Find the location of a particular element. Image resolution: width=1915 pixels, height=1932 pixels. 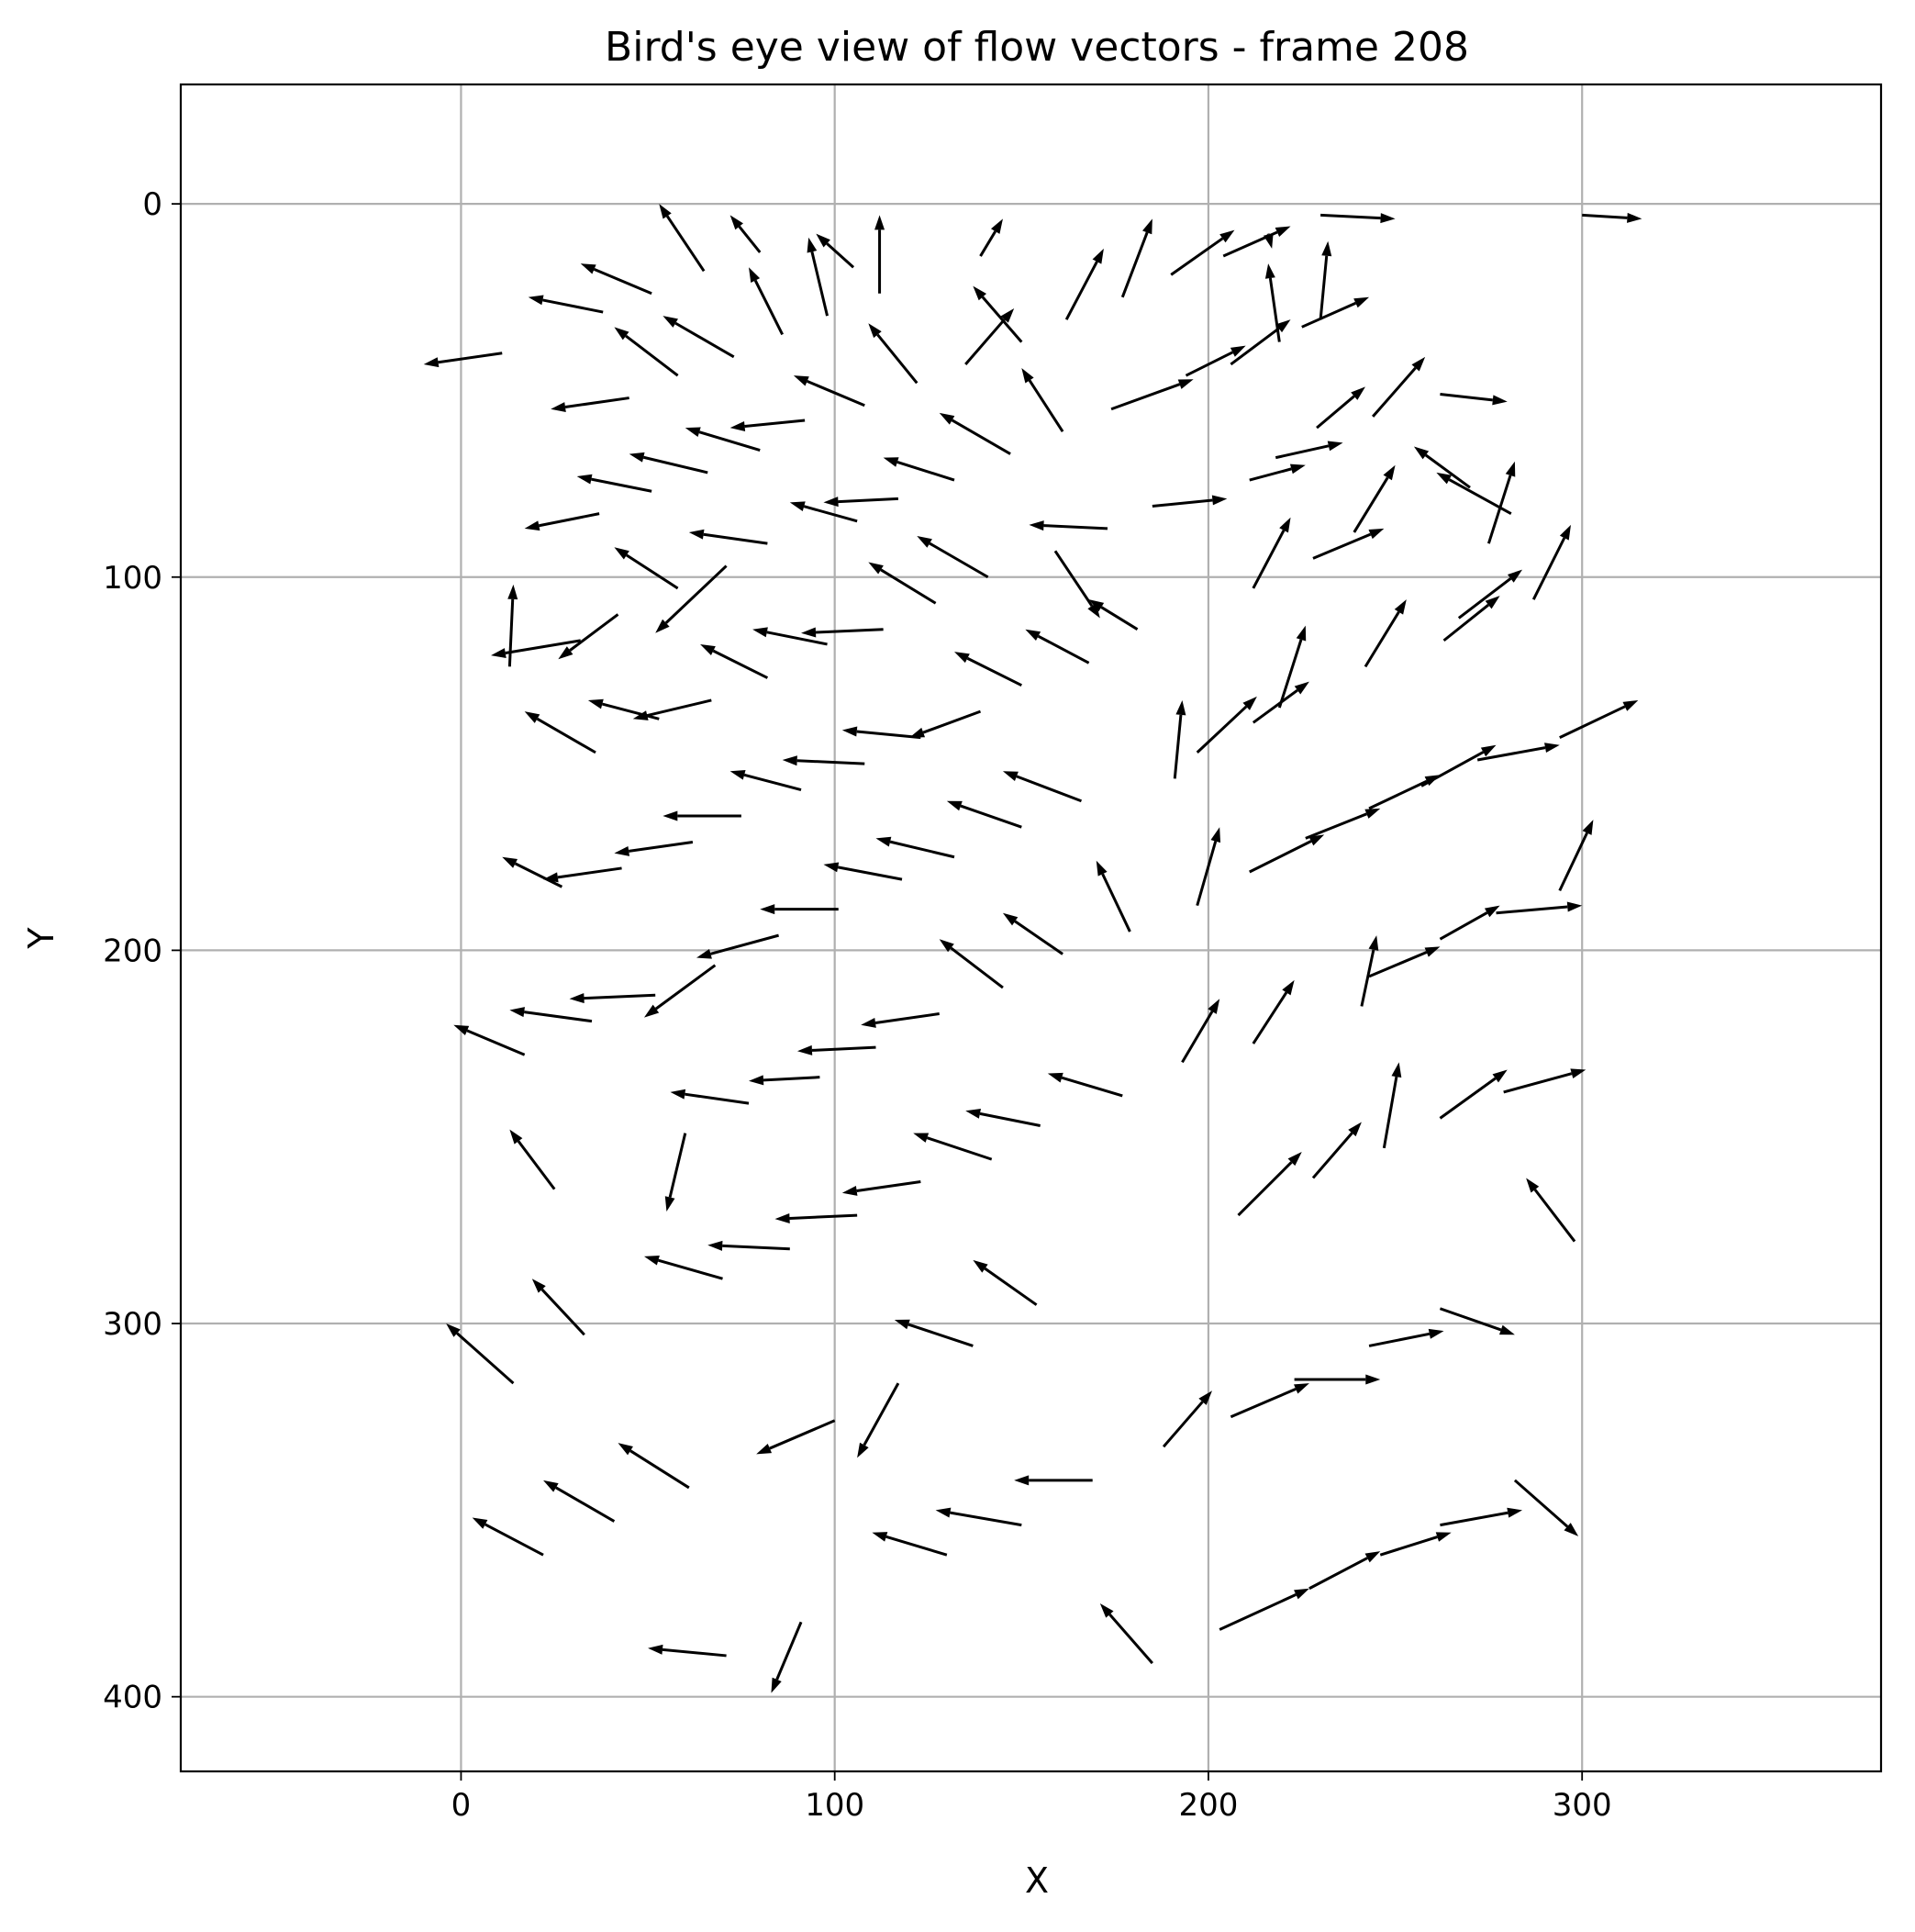

y-tick-label: 100 is located at coordinates (132, 578).